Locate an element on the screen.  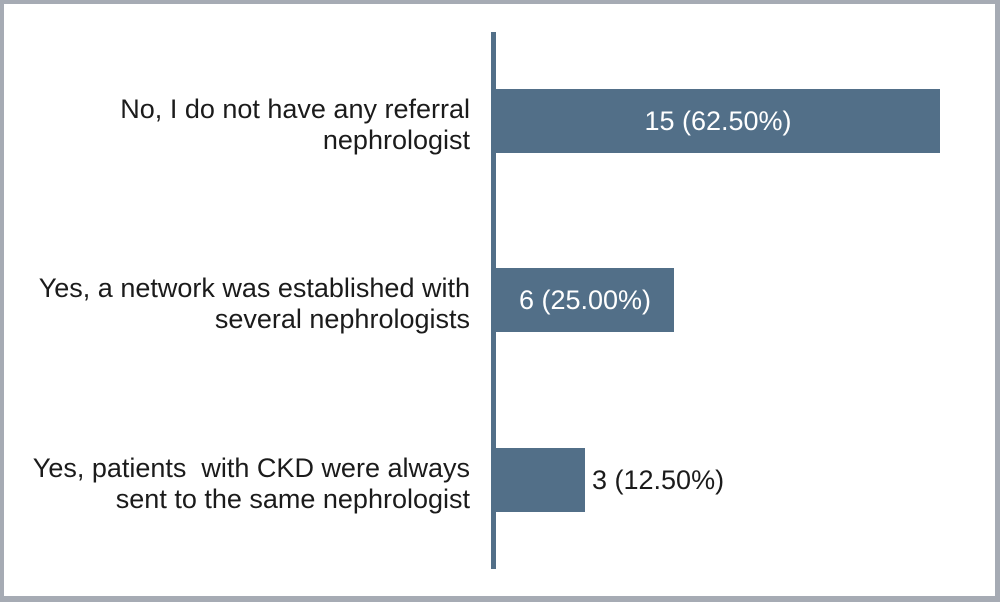
value-label-network-several: 6 (25.00%) is located at coordinates (585, 299).